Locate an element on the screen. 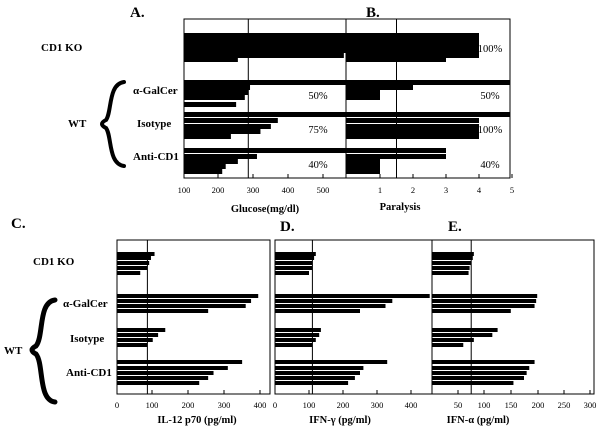  group-label-agalcer-bottom: α-GalCer is located at coordinates (85, 304).